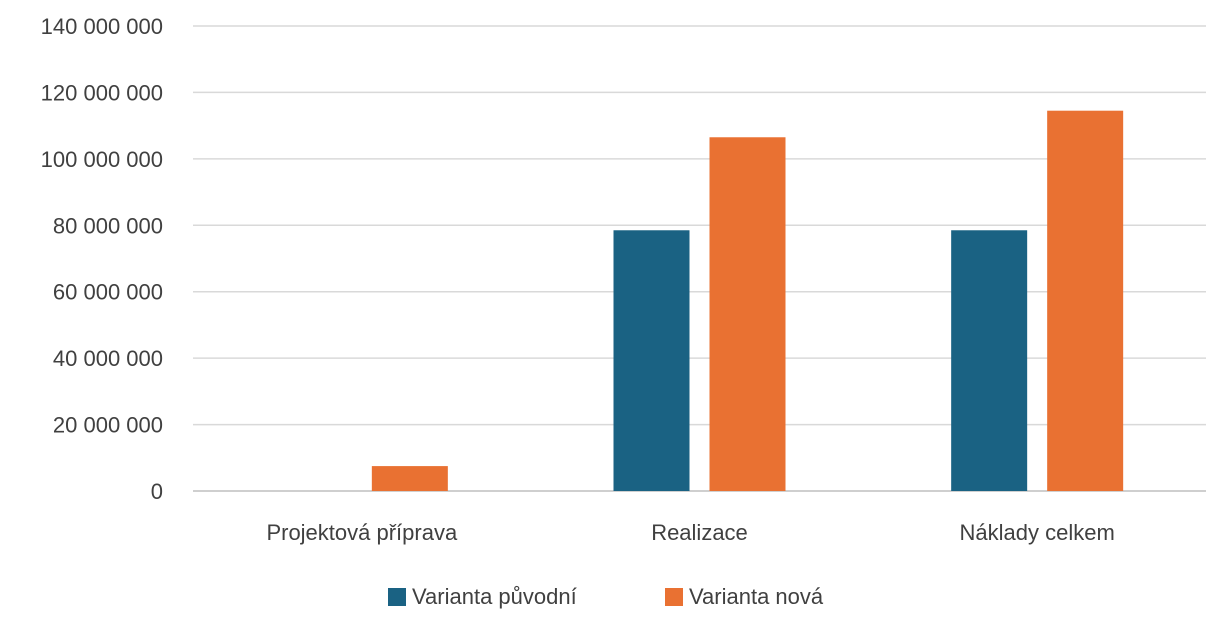  Describe the element at coordinates (108, 292) in the screenshot. I see `y-tick-label: 60 000 000` at that location.